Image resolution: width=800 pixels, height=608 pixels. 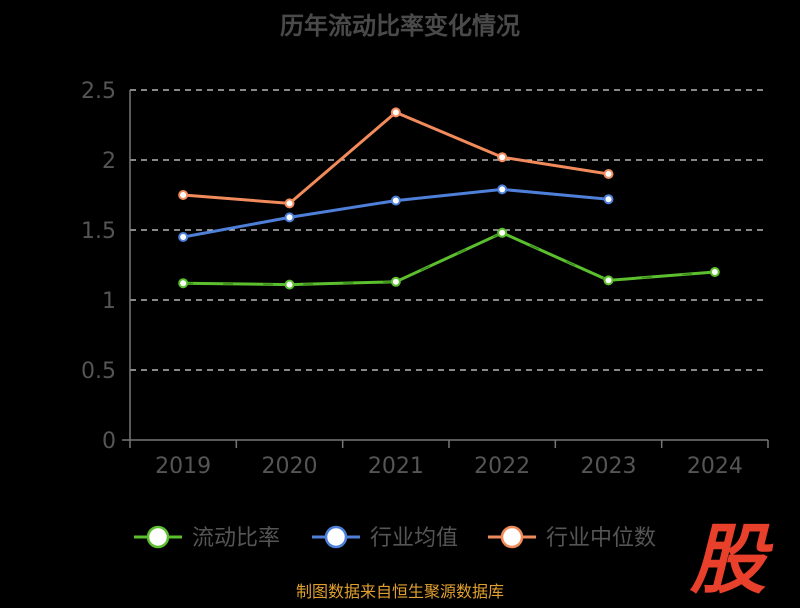 What do you see at coordinates (98, 371) in the screenshot?
I see `y-tick-label: 0.5` at bounding box center [98, 371].